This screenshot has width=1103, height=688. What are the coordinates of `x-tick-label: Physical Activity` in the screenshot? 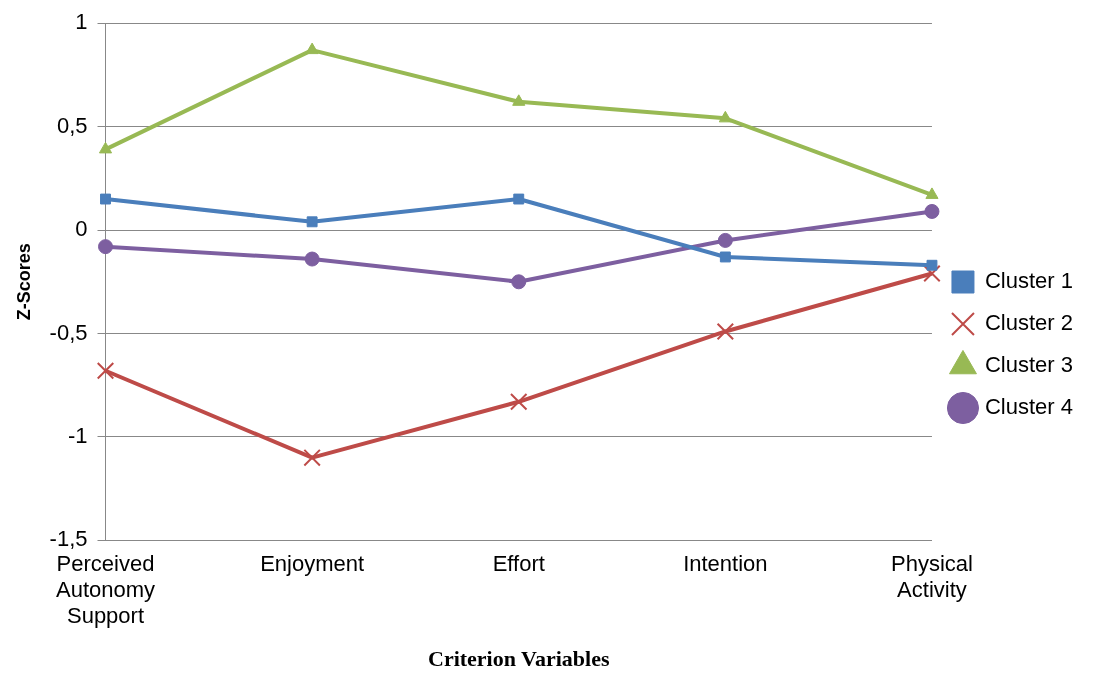 It's located at (932, 576).